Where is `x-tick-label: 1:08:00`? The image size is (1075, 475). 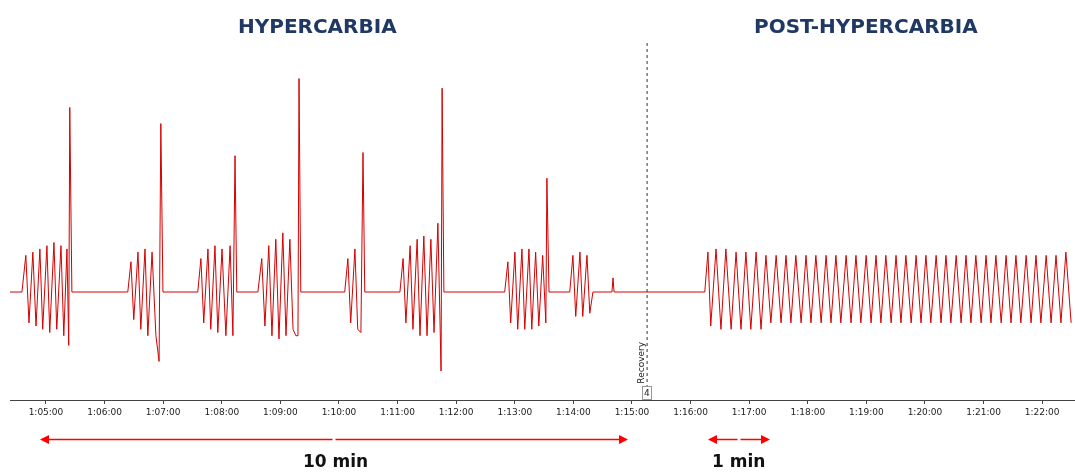
x-tick-label: 1:08:00 is located at coordinates (222, 411).